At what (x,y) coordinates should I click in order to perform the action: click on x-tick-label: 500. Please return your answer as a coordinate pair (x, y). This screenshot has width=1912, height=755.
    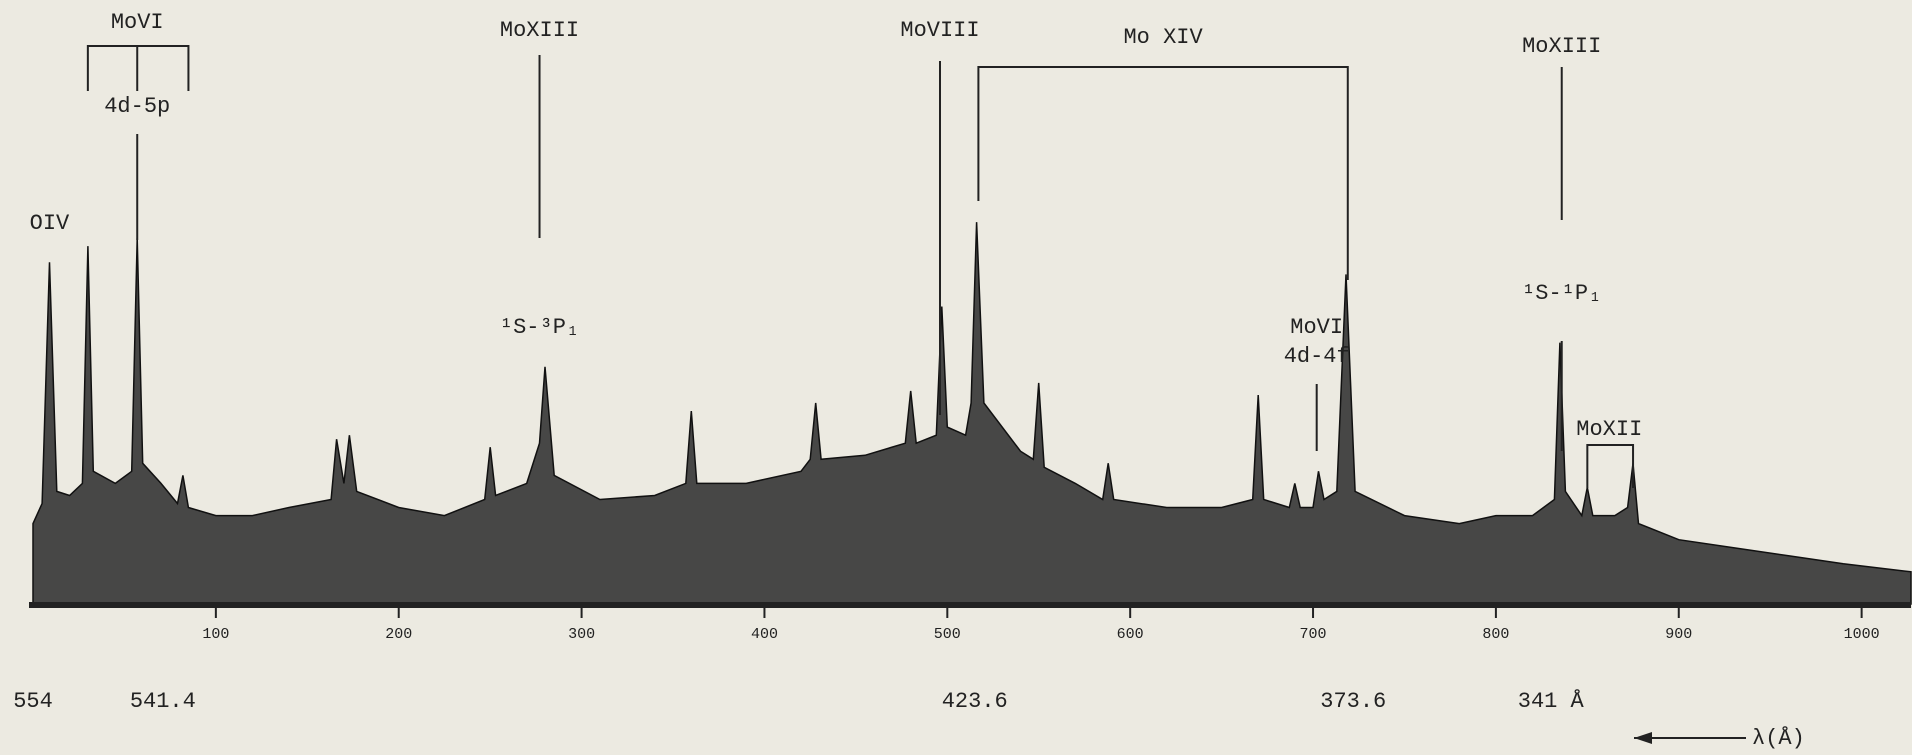
    Looking at the image, I should click on (947, 634).